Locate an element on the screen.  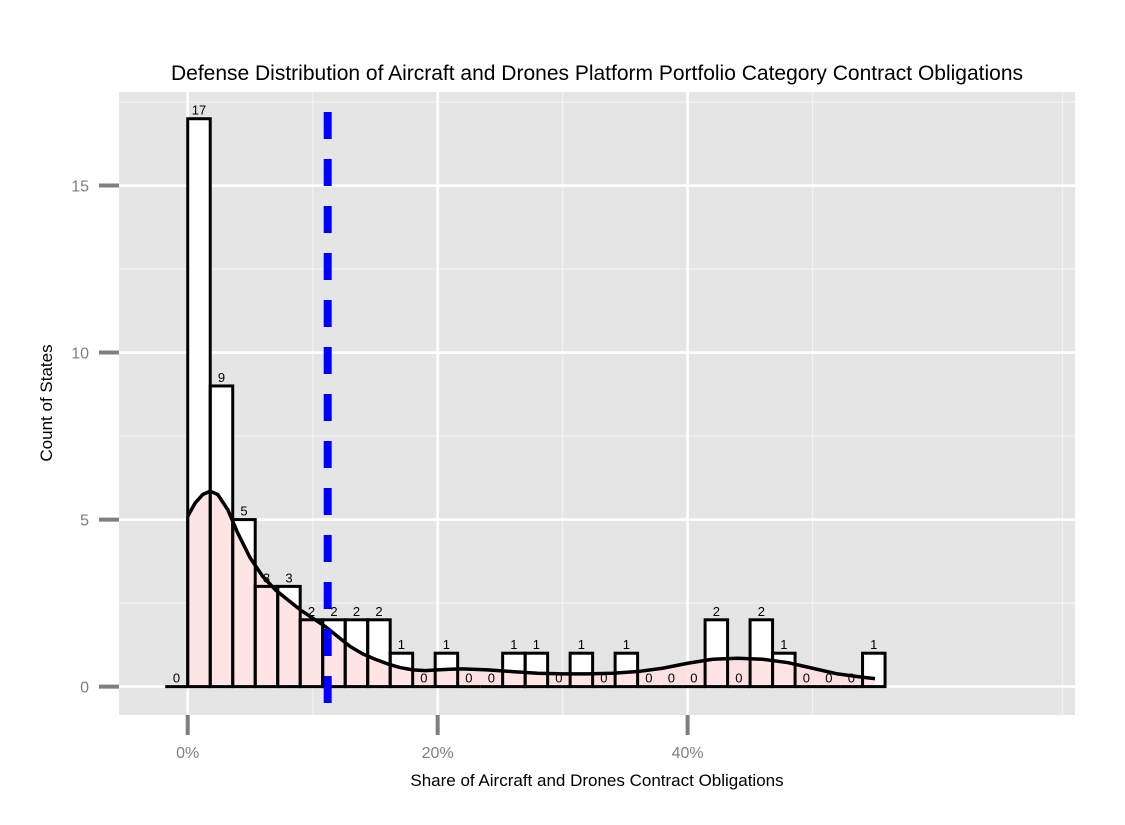
x-tick-label: 20% is located at coordinates (438, 753).